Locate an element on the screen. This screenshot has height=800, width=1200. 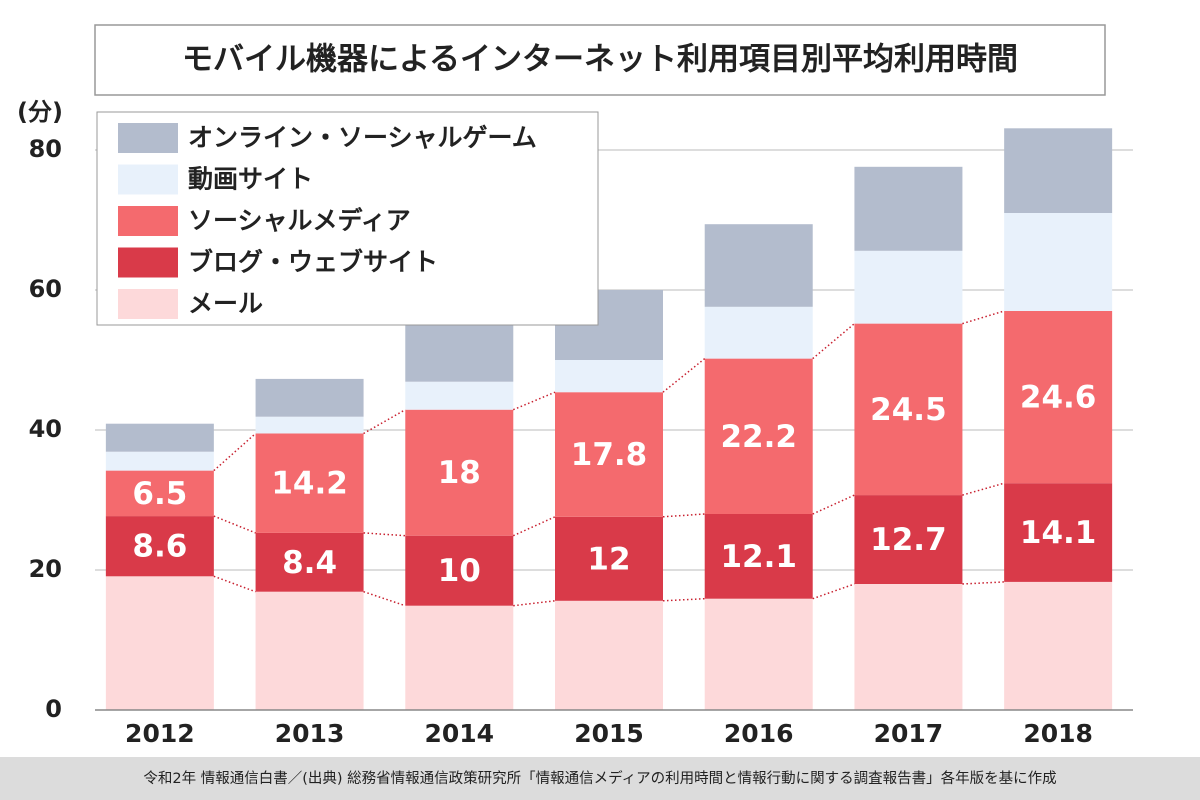
data-label: 14.2 is located at coordinates (309, 484).